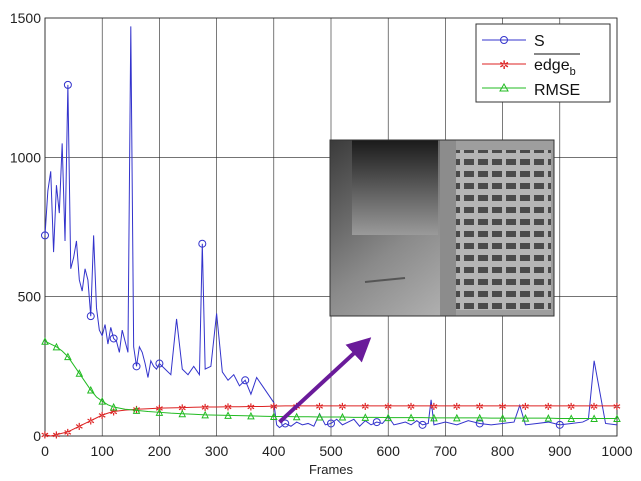  I want to click on x-tick-label: 600, so click(389, 451).